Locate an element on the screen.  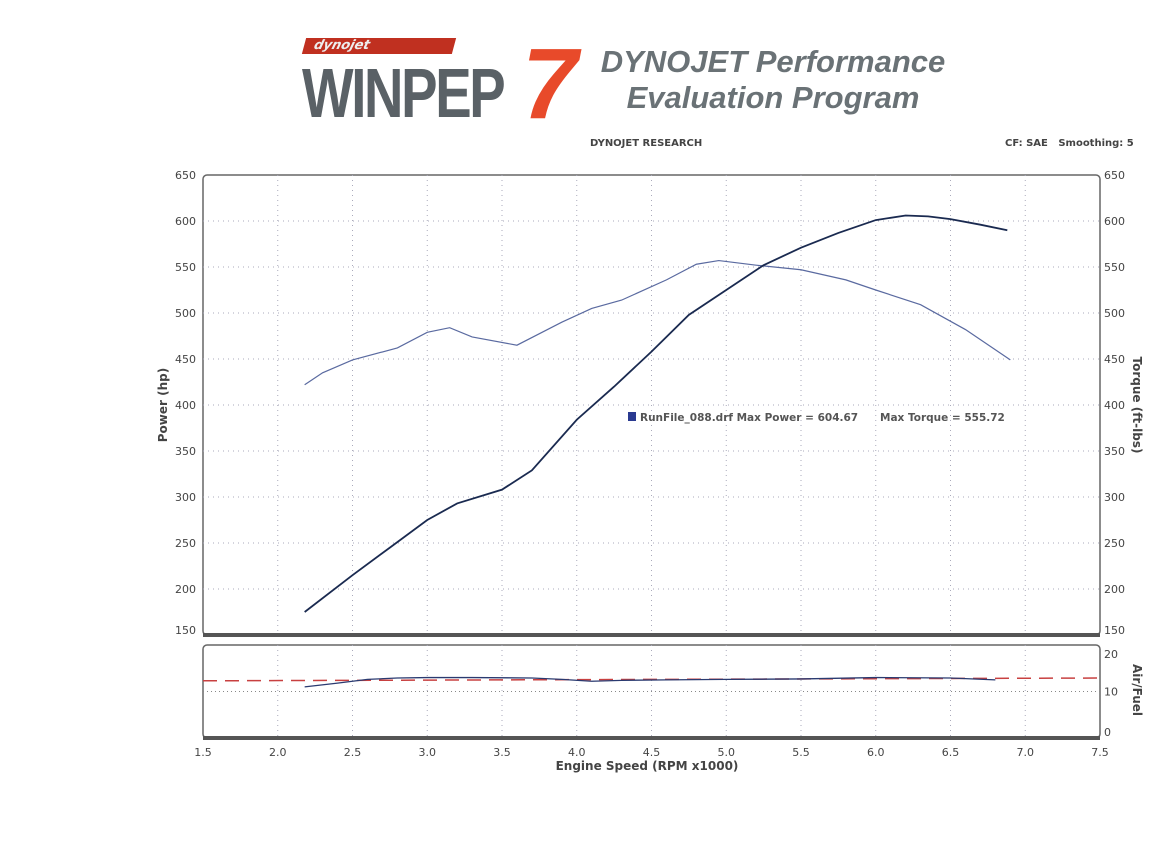
power-tick-label: 200 is located at coordinates (185, 589).